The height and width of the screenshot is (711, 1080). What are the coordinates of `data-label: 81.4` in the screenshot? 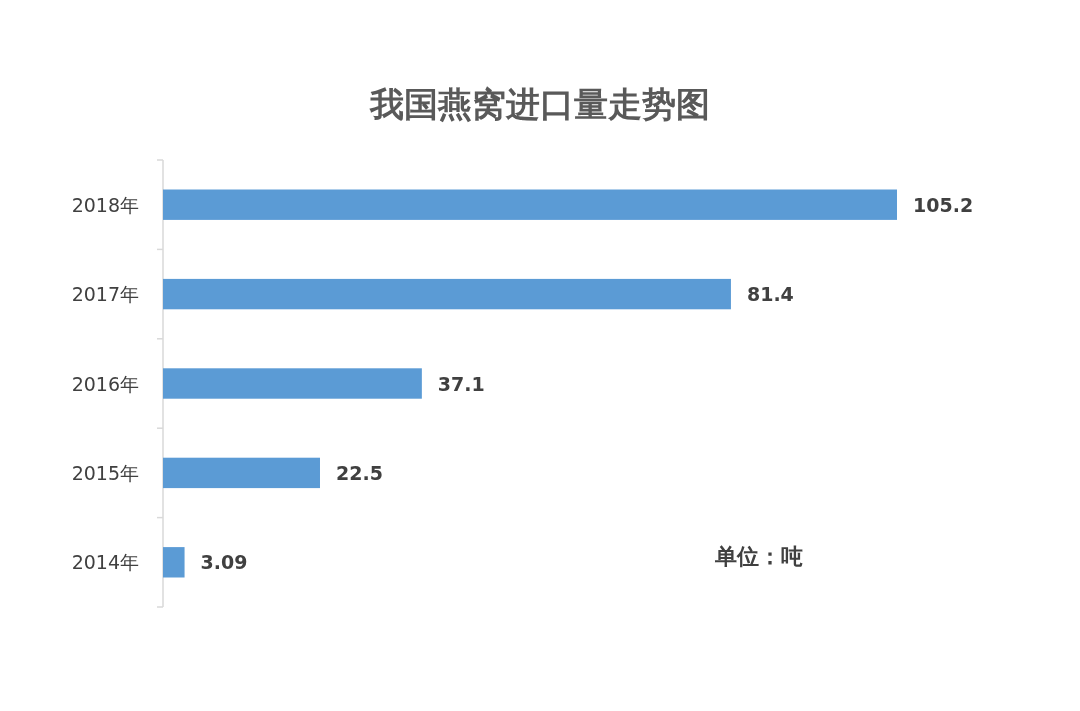 It's located at (770, 294).